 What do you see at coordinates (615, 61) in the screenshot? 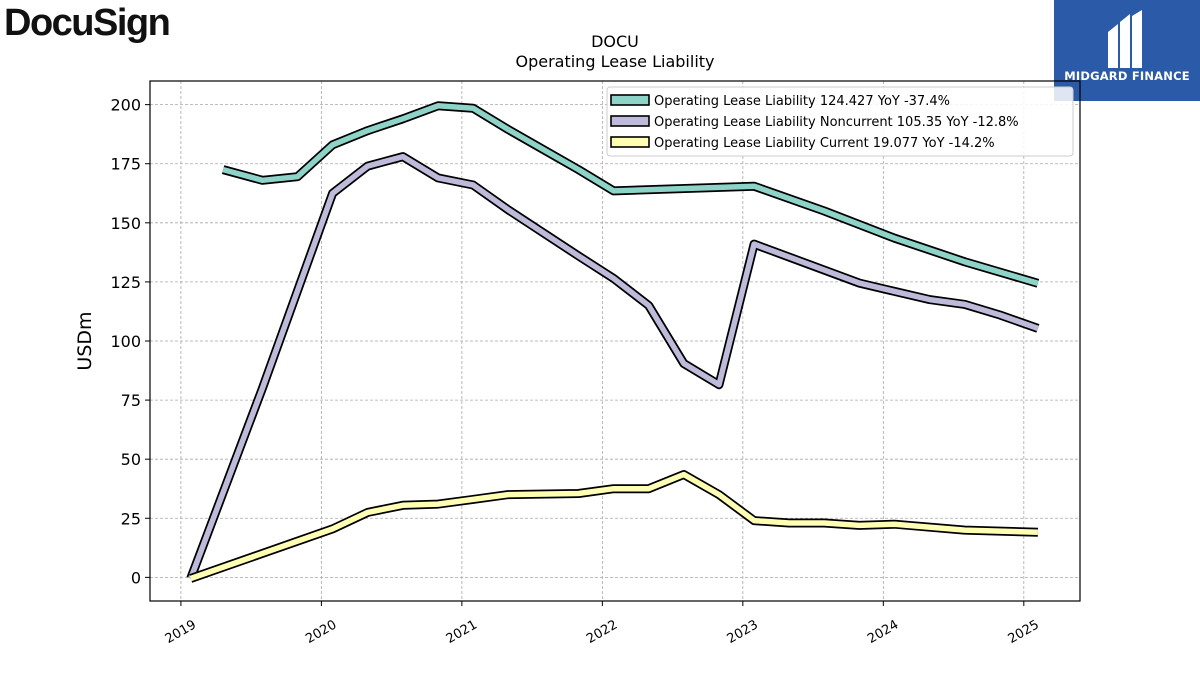
I see `chart-subtitle: Operating Lease Liability` at bounding box center [615, 61].